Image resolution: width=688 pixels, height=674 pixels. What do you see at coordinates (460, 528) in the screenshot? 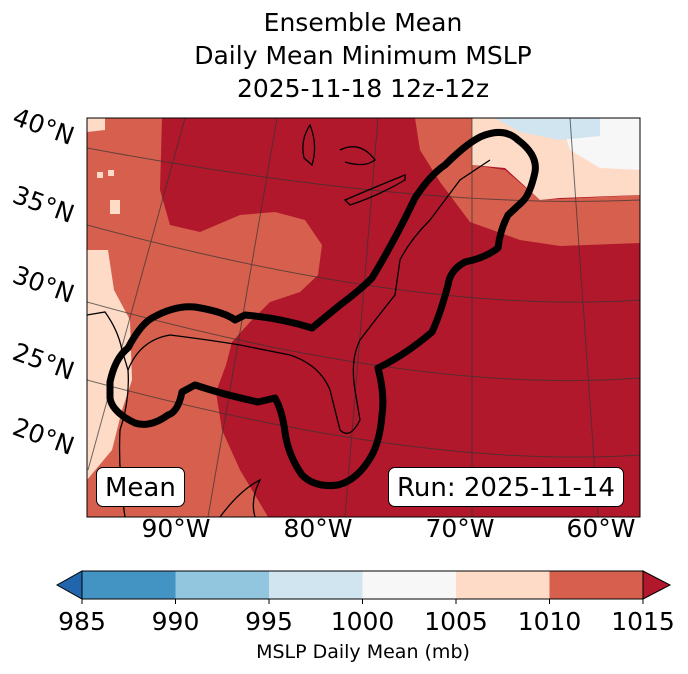
I see `lon-label-70w: 70°W` at bounding box center [460, 528].